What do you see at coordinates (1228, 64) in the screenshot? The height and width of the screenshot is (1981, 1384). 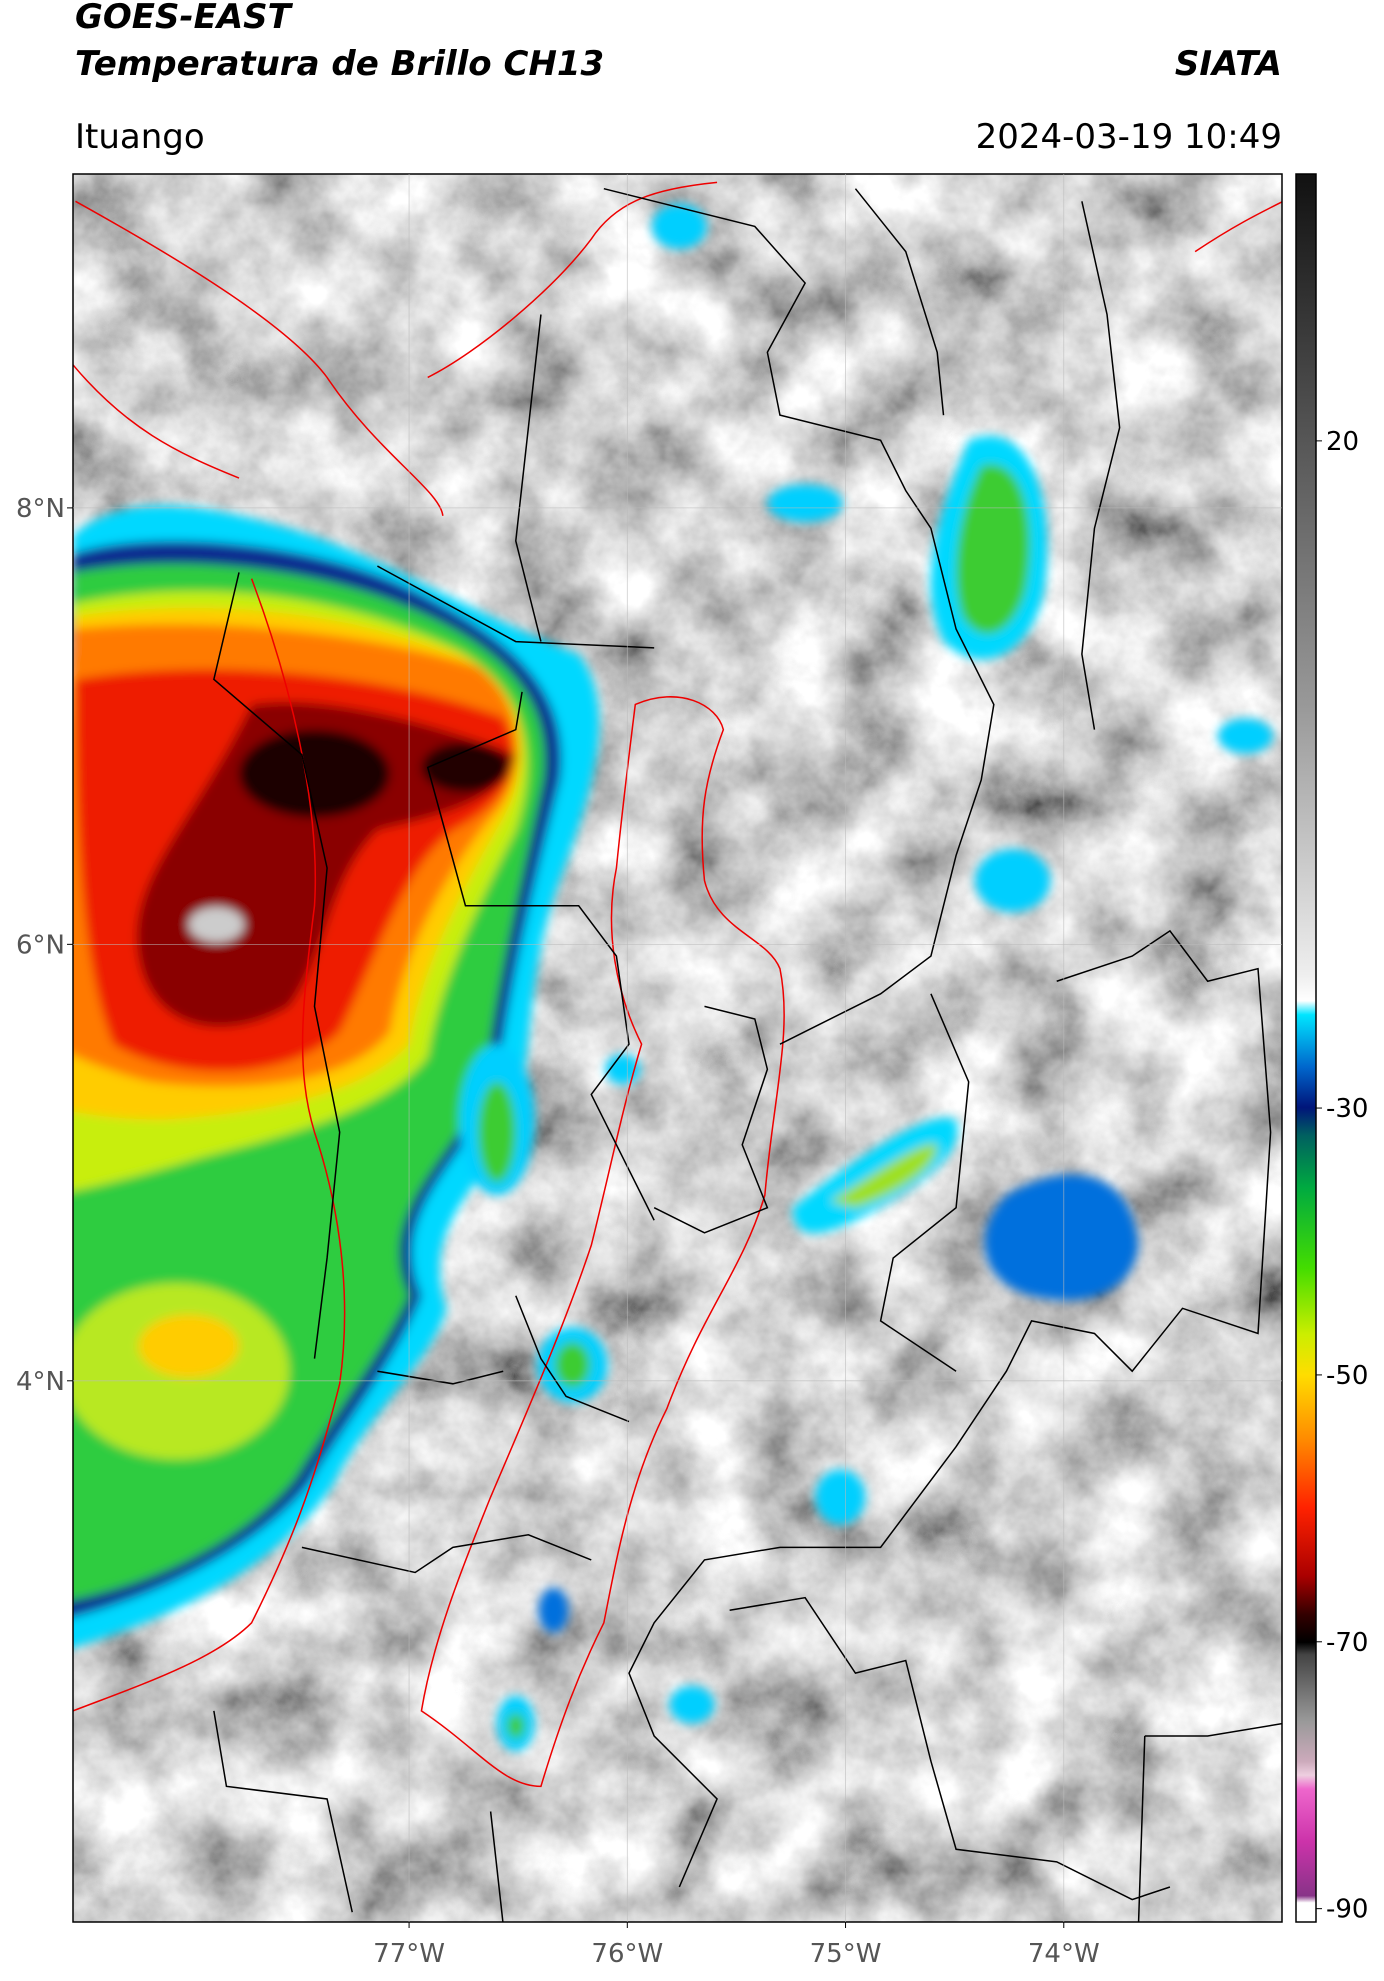 I see `source: SIATA` at bounding box center [1228, 64].